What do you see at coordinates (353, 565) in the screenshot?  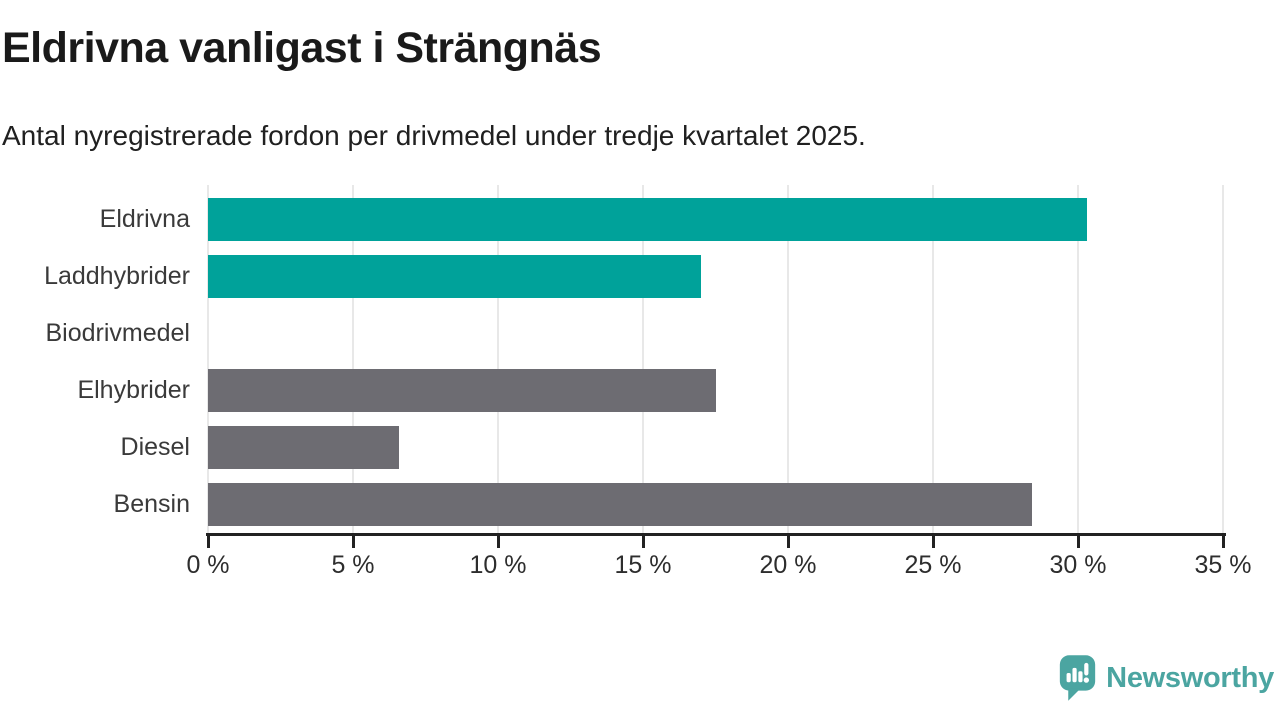 I see `x-tick-label-5: 5 %` at bounding box center [353, 565].